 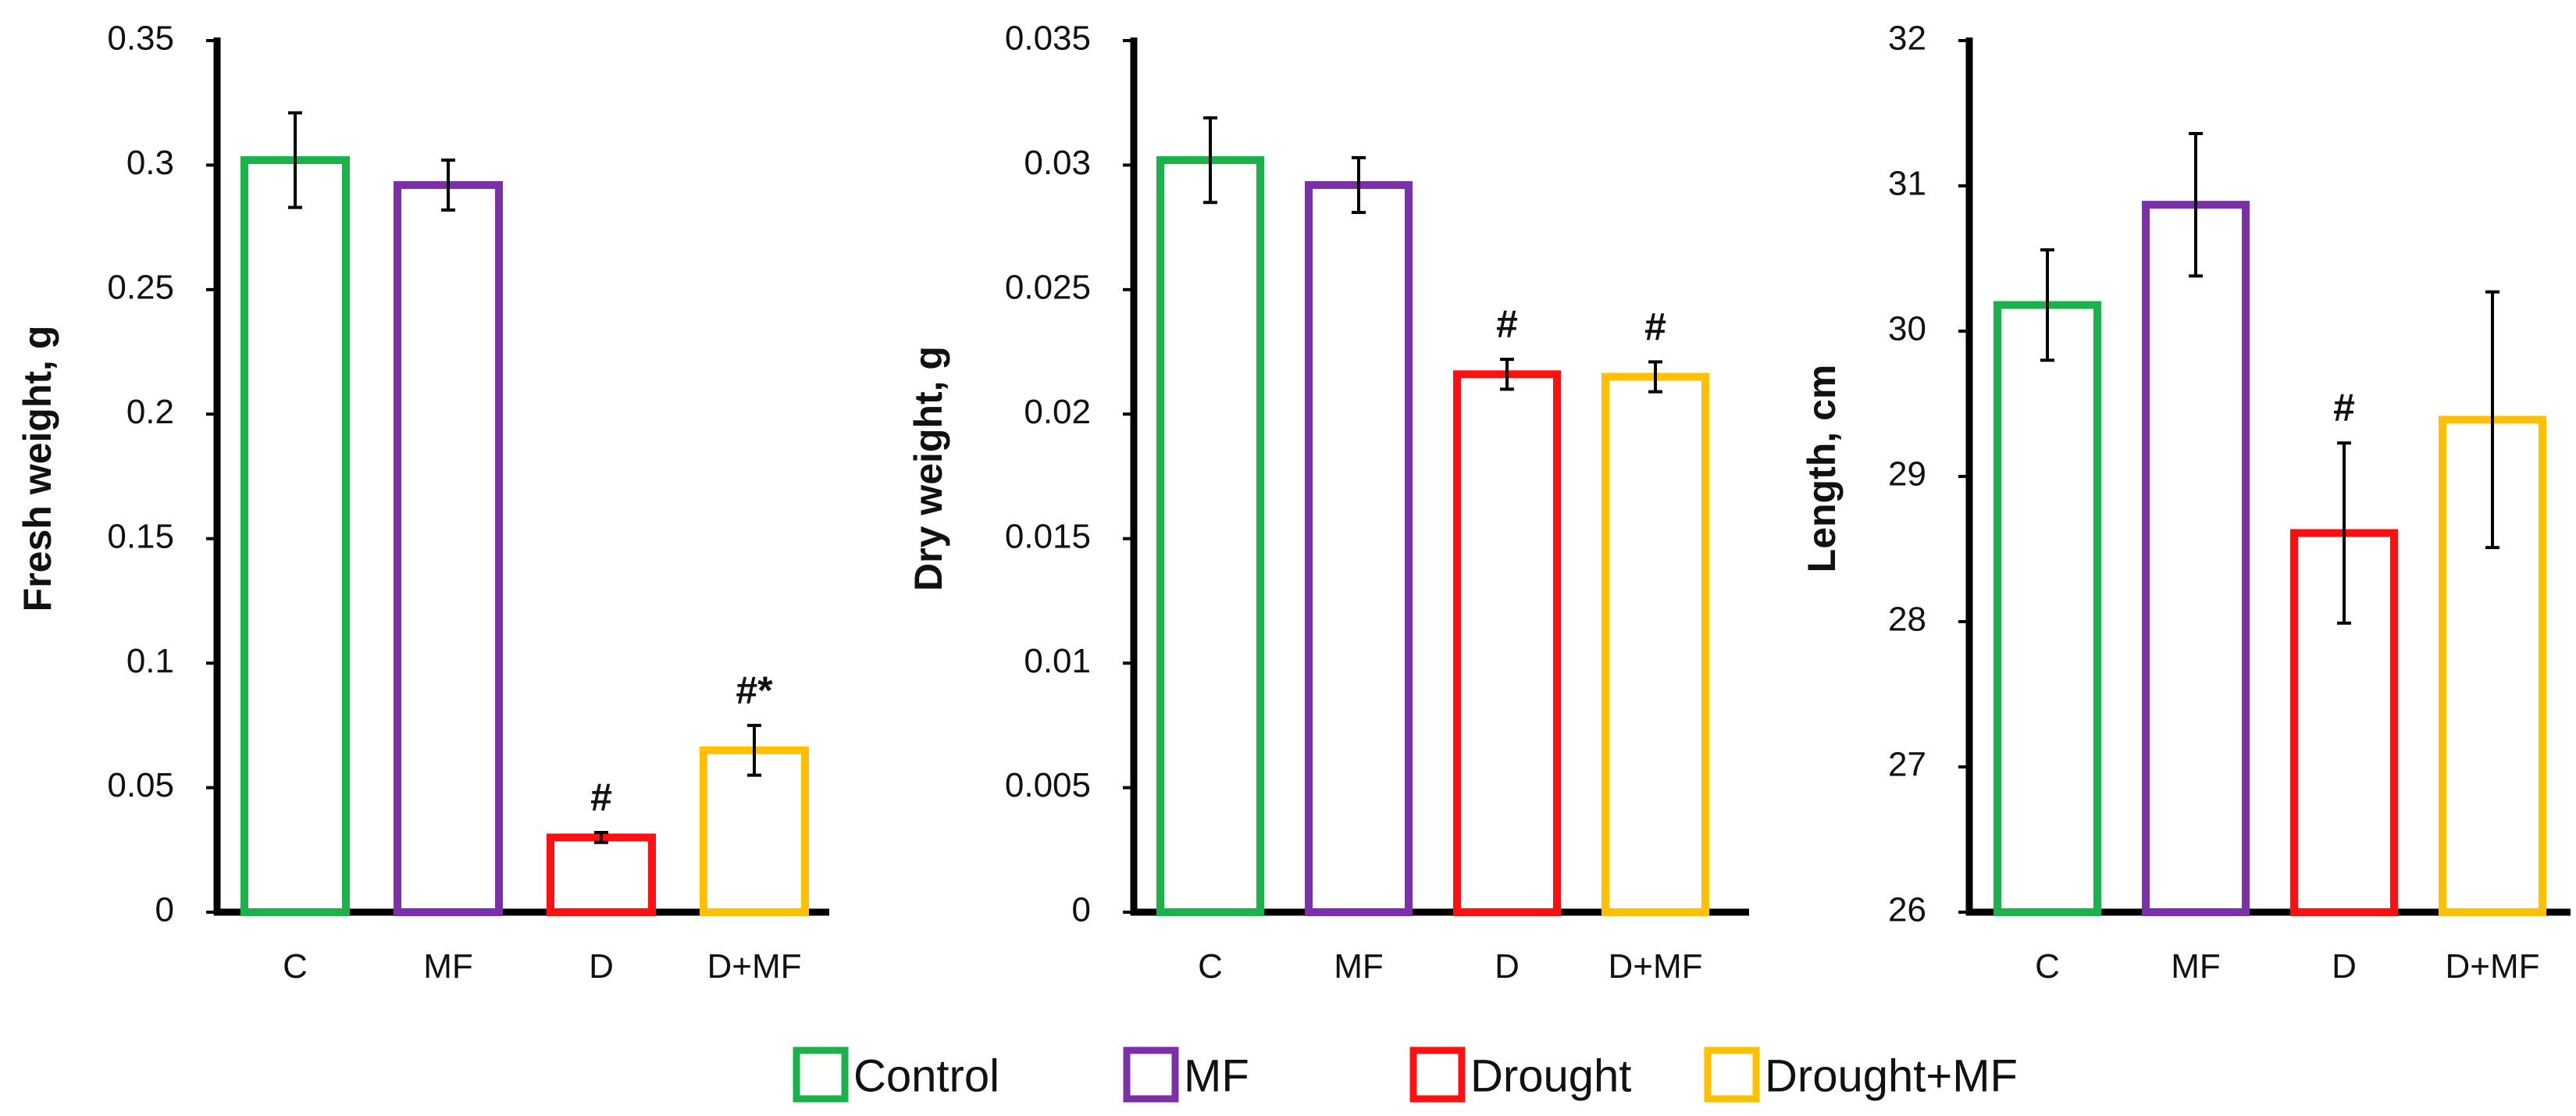 What do you see at coordinates (1151, 1074) in the screenshot?
I see `legend-swatch-mf` at bounding box center [1151, 1074].